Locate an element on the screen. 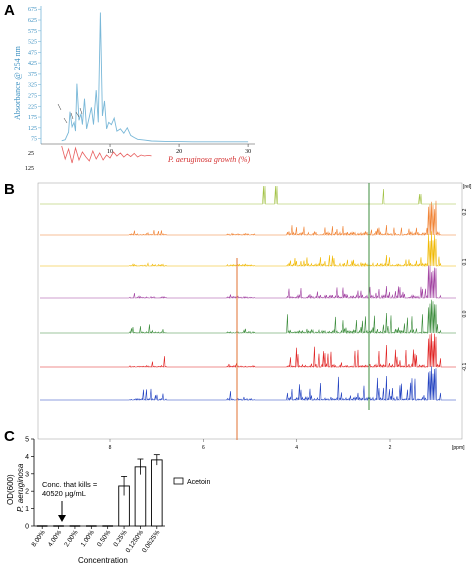 This screenshot has height=566, width=474. a-y-tick-label: 475 is located at coordinates (32, 53).